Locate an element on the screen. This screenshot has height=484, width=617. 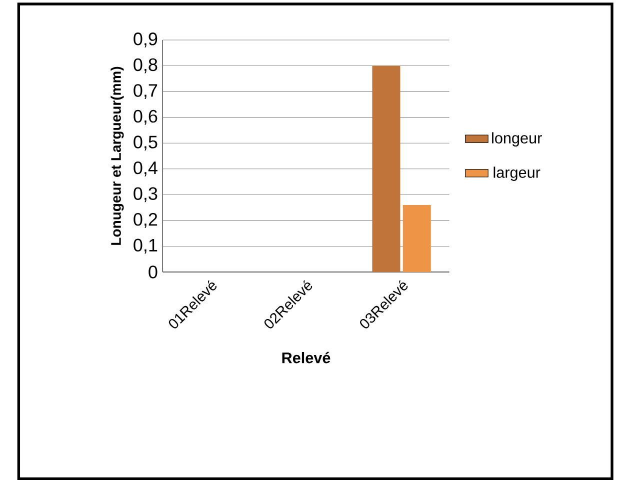
y-tick-label: 0 is located at coordinates (153, 272).